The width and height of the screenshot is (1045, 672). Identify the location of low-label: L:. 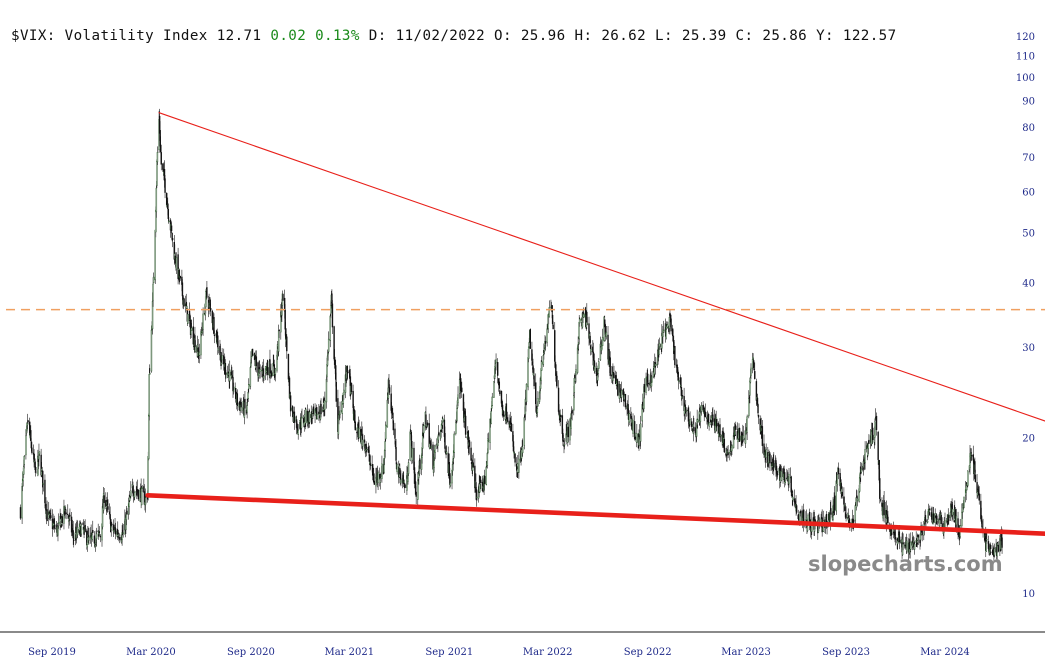
(664, 36).